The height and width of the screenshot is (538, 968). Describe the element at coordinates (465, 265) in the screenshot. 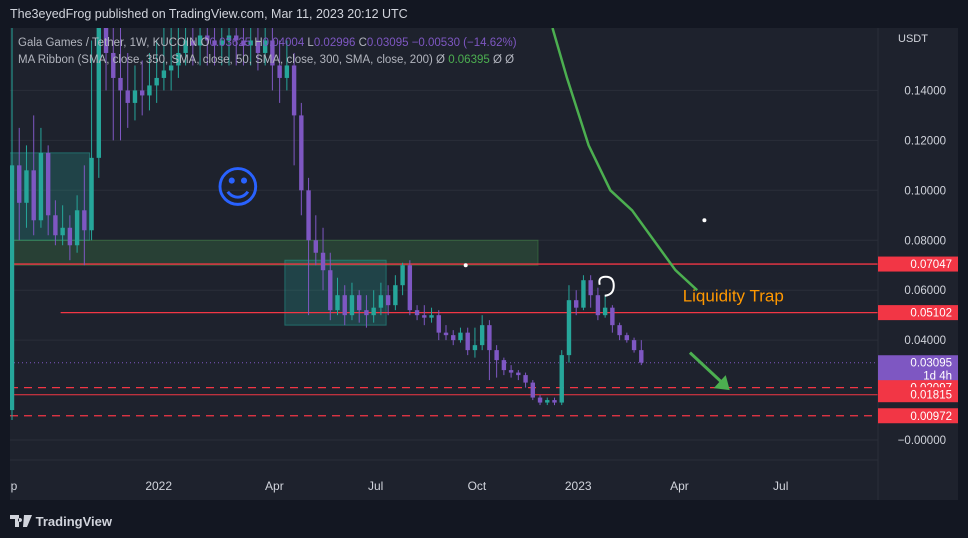

I see `annotation-dot` at that location.